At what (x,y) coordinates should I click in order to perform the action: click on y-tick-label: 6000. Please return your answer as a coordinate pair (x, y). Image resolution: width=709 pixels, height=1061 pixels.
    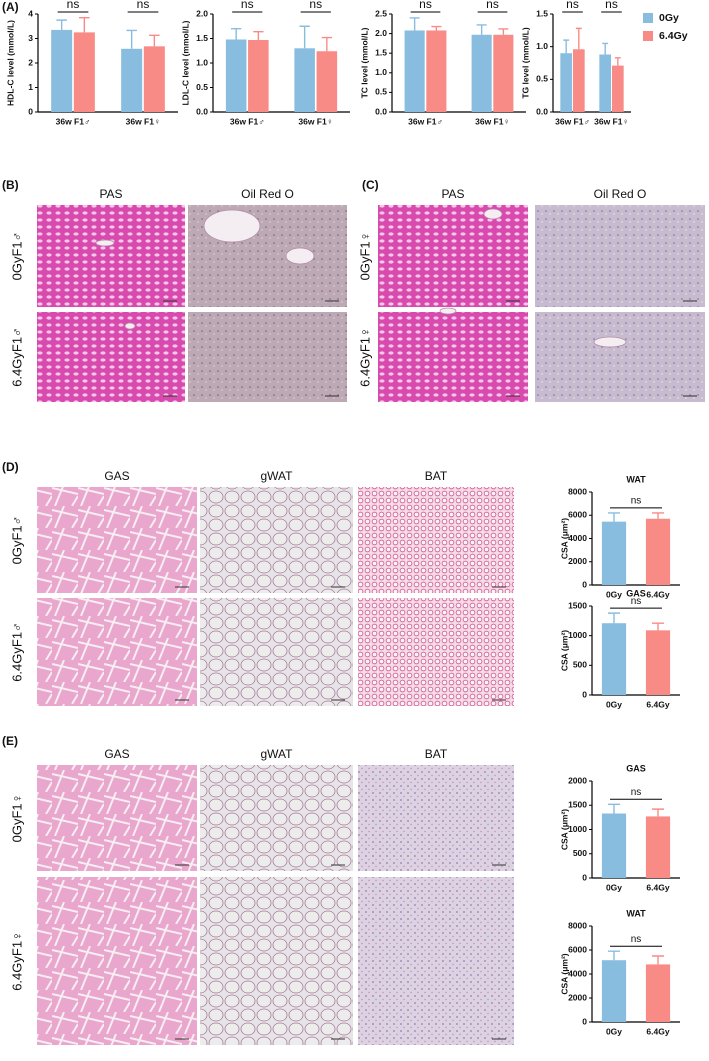
    Looking at the image, I should click on (577, 515).